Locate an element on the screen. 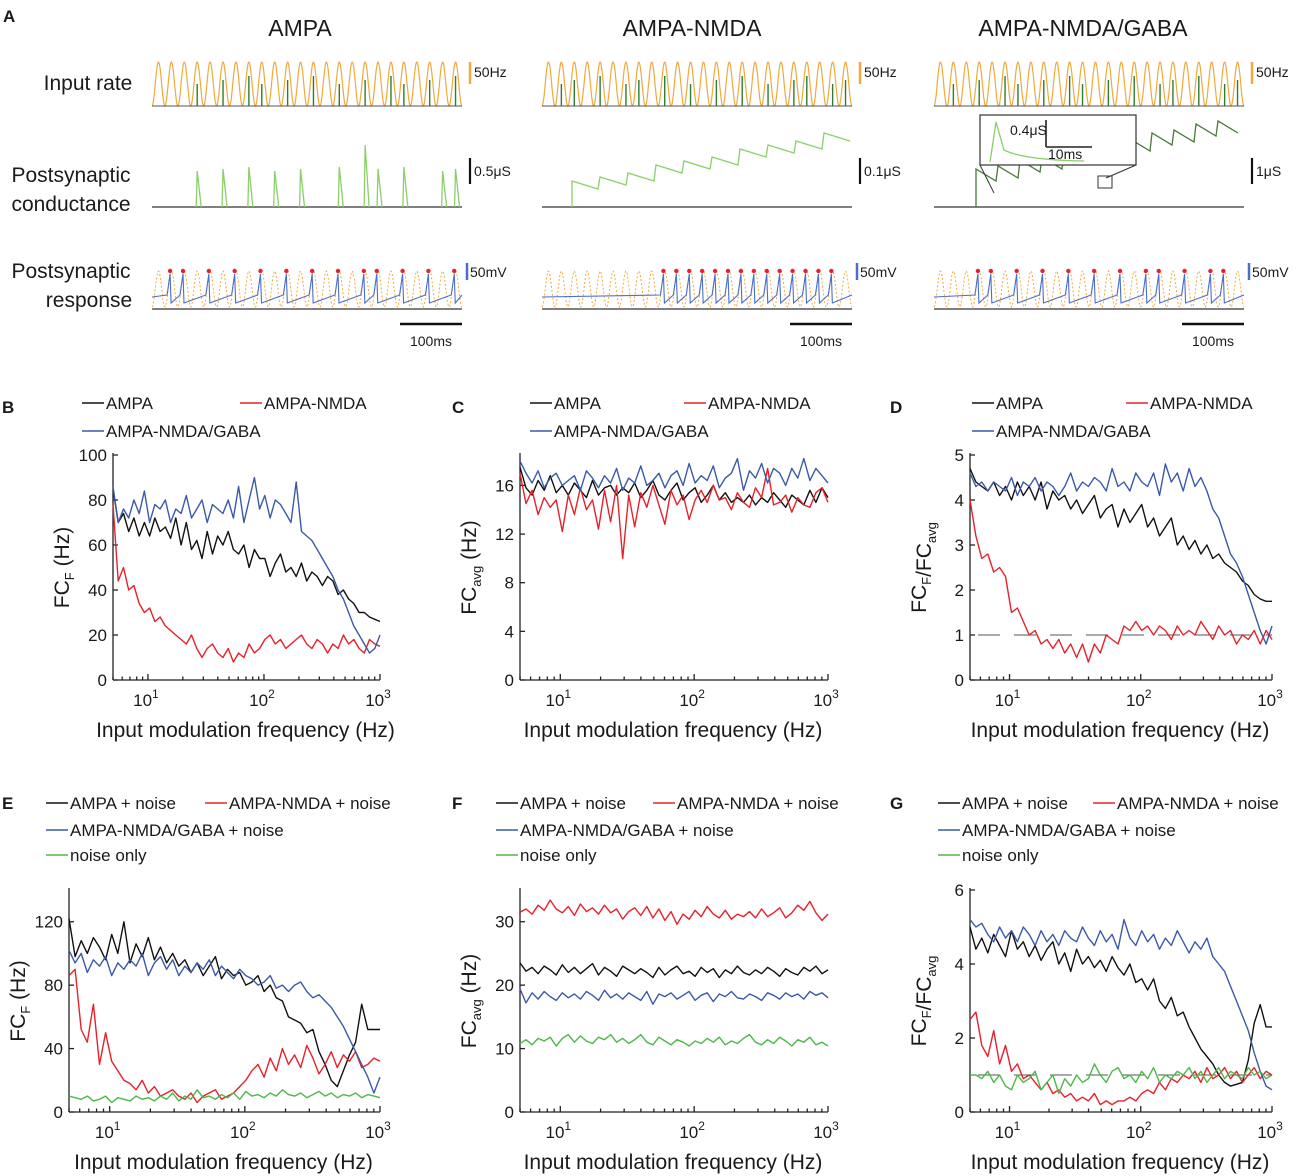 Image resolution: width=1300 pixels, height=1176 pixels. legend-label: AMPA + noise is located at coordinates (1015, 803).